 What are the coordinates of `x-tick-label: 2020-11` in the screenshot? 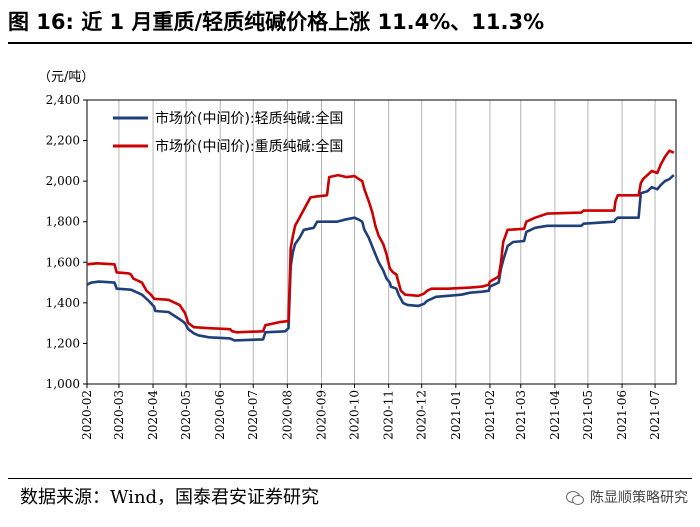 It's located at (389, 415).